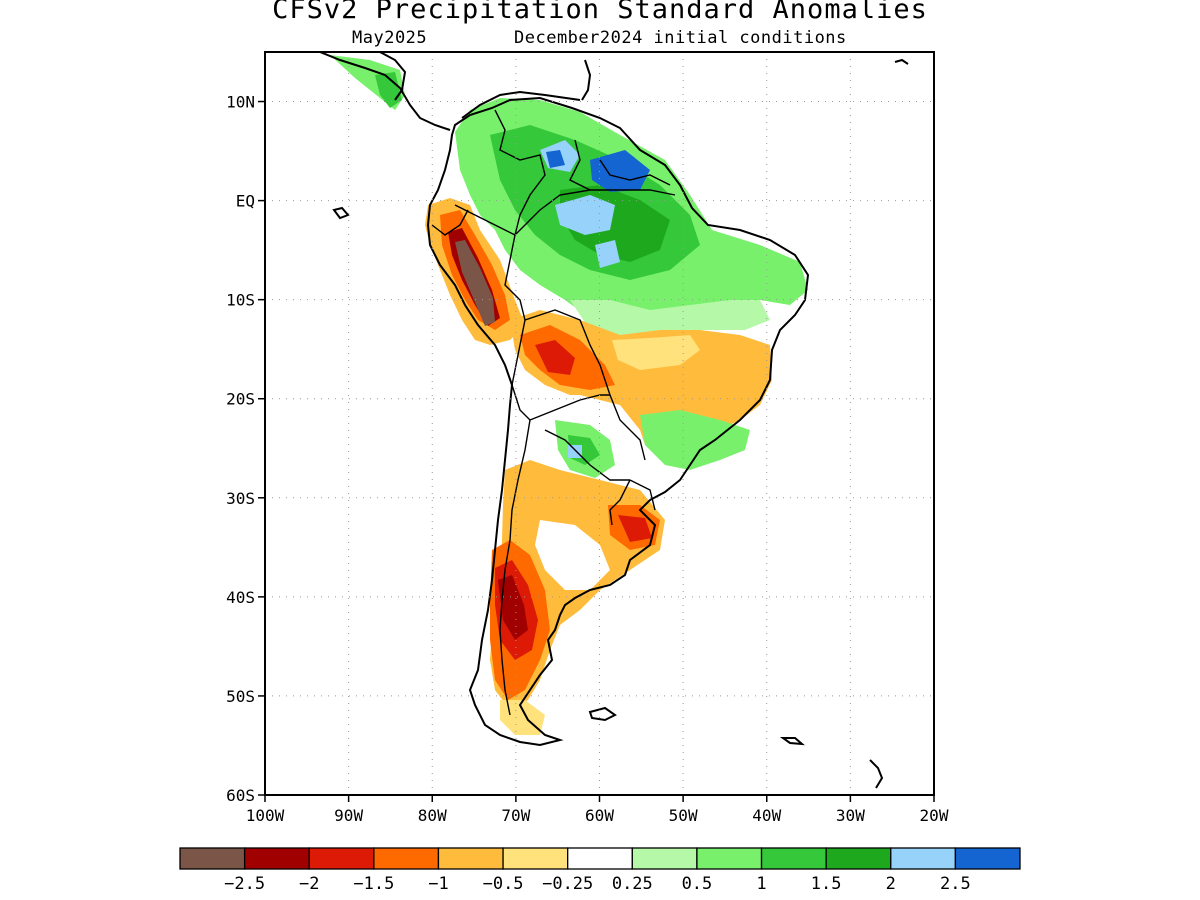  I want to click on border-venezuela-guyana, so click(580, 165).